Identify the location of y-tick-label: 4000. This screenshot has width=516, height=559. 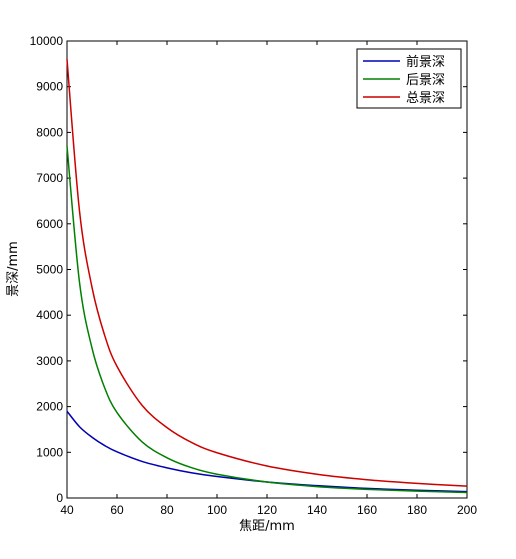
(49, 315).